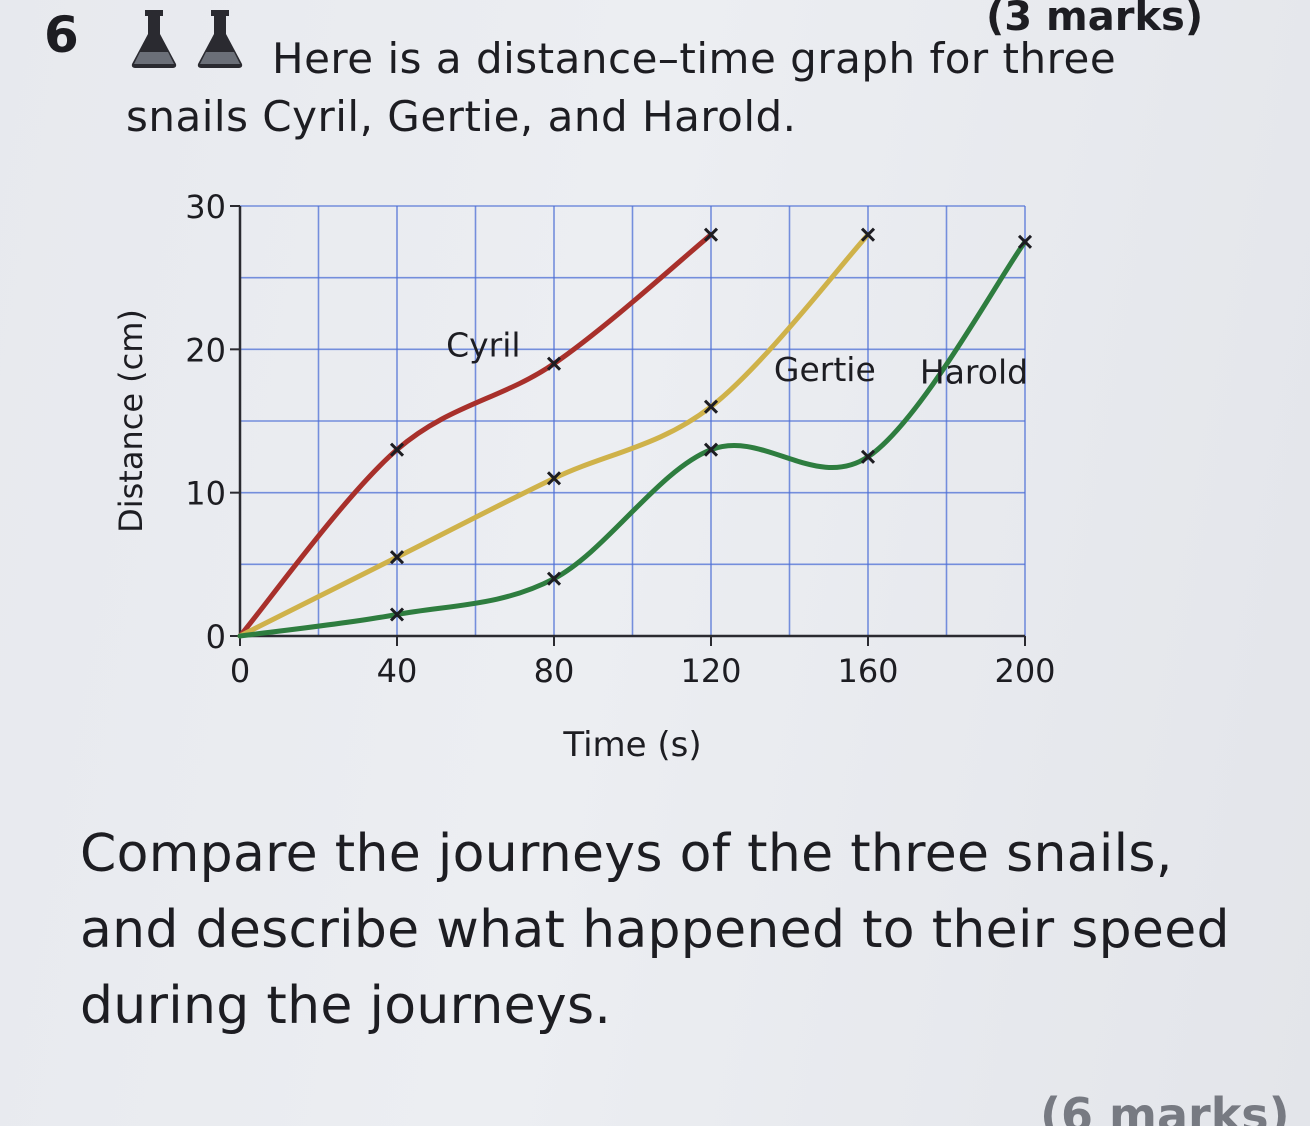  I want to click on x-tick-label: 80, so click(554, 671).